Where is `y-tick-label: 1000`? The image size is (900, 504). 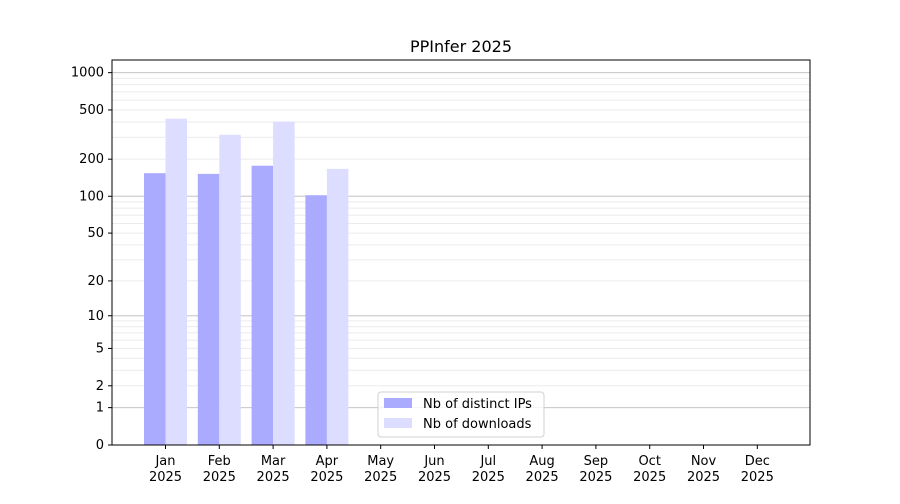
y-tick-label: 1000 is located at coordinates (87, 73).